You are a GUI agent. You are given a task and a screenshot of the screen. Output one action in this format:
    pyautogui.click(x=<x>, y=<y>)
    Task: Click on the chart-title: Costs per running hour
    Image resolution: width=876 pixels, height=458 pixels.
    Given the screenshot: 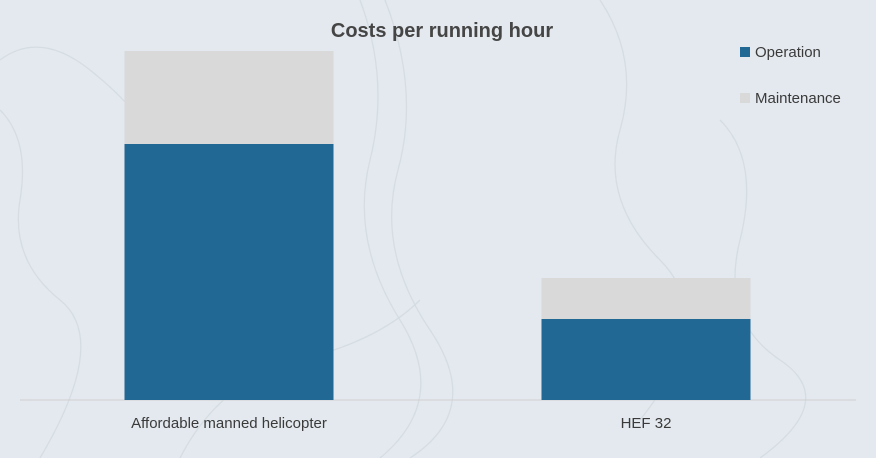 What is the action you would take?
    pyautogui.click(x=442, y=31)
    